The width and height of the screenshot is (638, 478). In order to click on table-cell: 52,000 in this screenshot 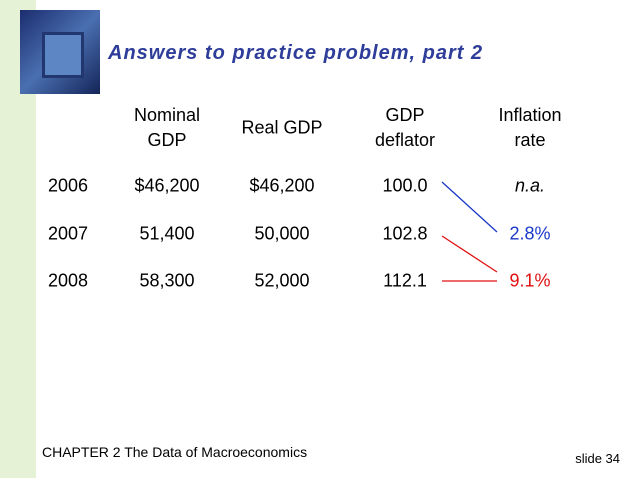, I will do `click(282, 280)`.